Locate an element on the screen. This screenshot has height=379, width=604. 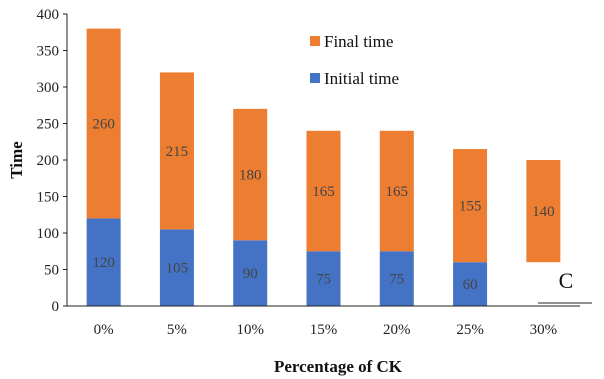
legend-swatch-initial-time is located at coordinates (315, 78).